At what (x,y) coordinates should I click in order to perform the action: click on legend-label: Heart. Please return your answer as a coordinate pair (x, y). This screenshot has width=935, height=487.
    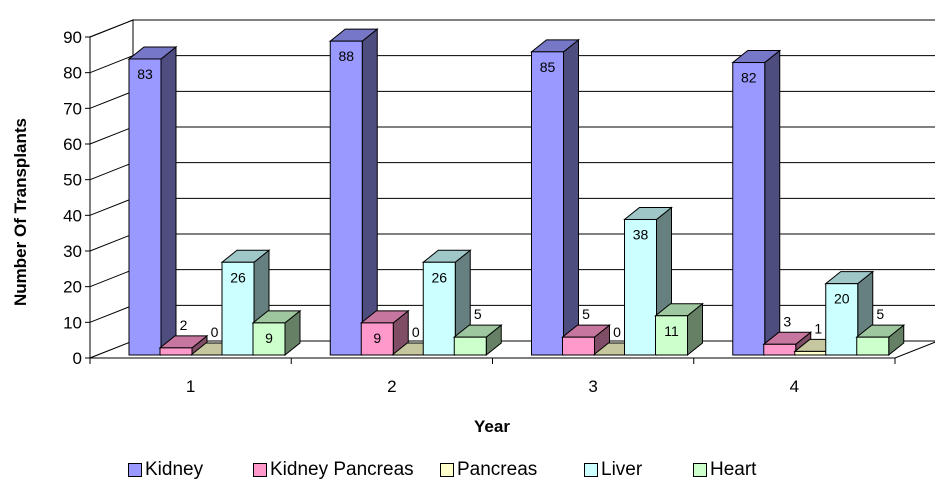
    Looking at the image, I should click on (733, 469).